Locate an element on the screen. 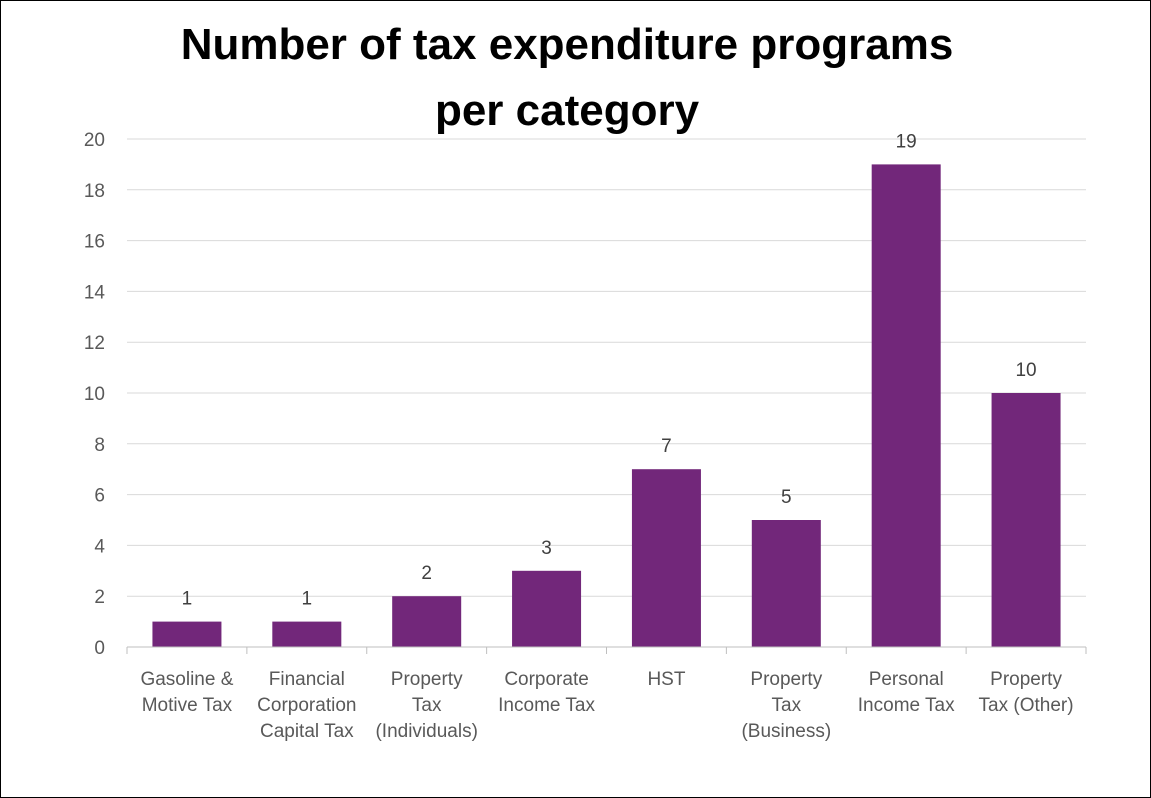 The image size is (1151, 798). x-category-label: Property Tax (Business) is located at coordinates (786, 705).